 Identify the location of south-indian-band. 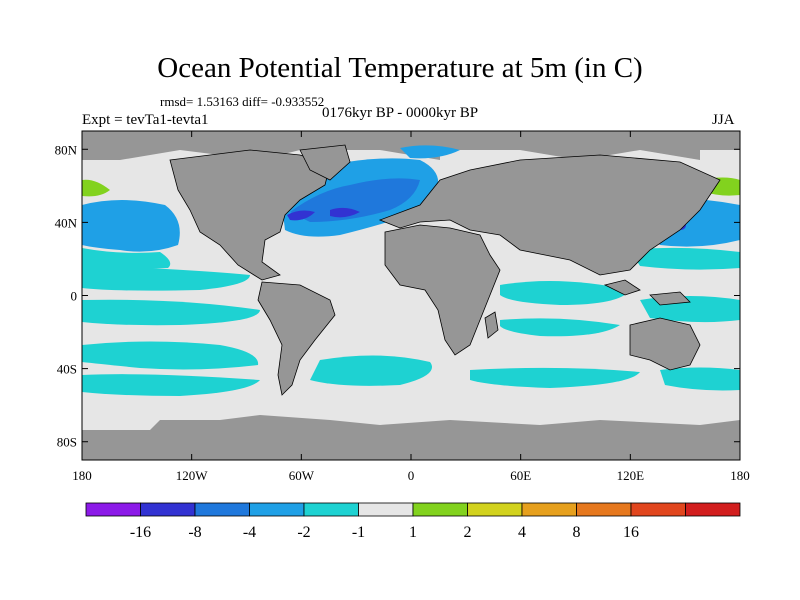
(560, 327).